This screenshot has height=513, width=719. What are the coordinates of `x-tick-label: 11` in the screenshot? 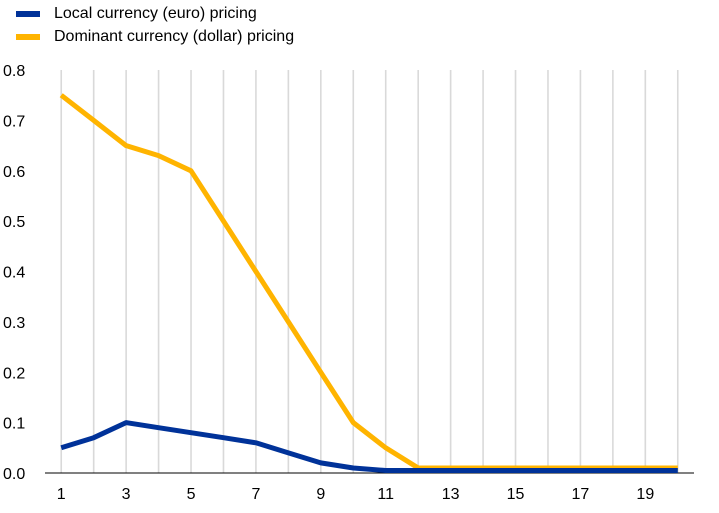 It's located at (385, 494).